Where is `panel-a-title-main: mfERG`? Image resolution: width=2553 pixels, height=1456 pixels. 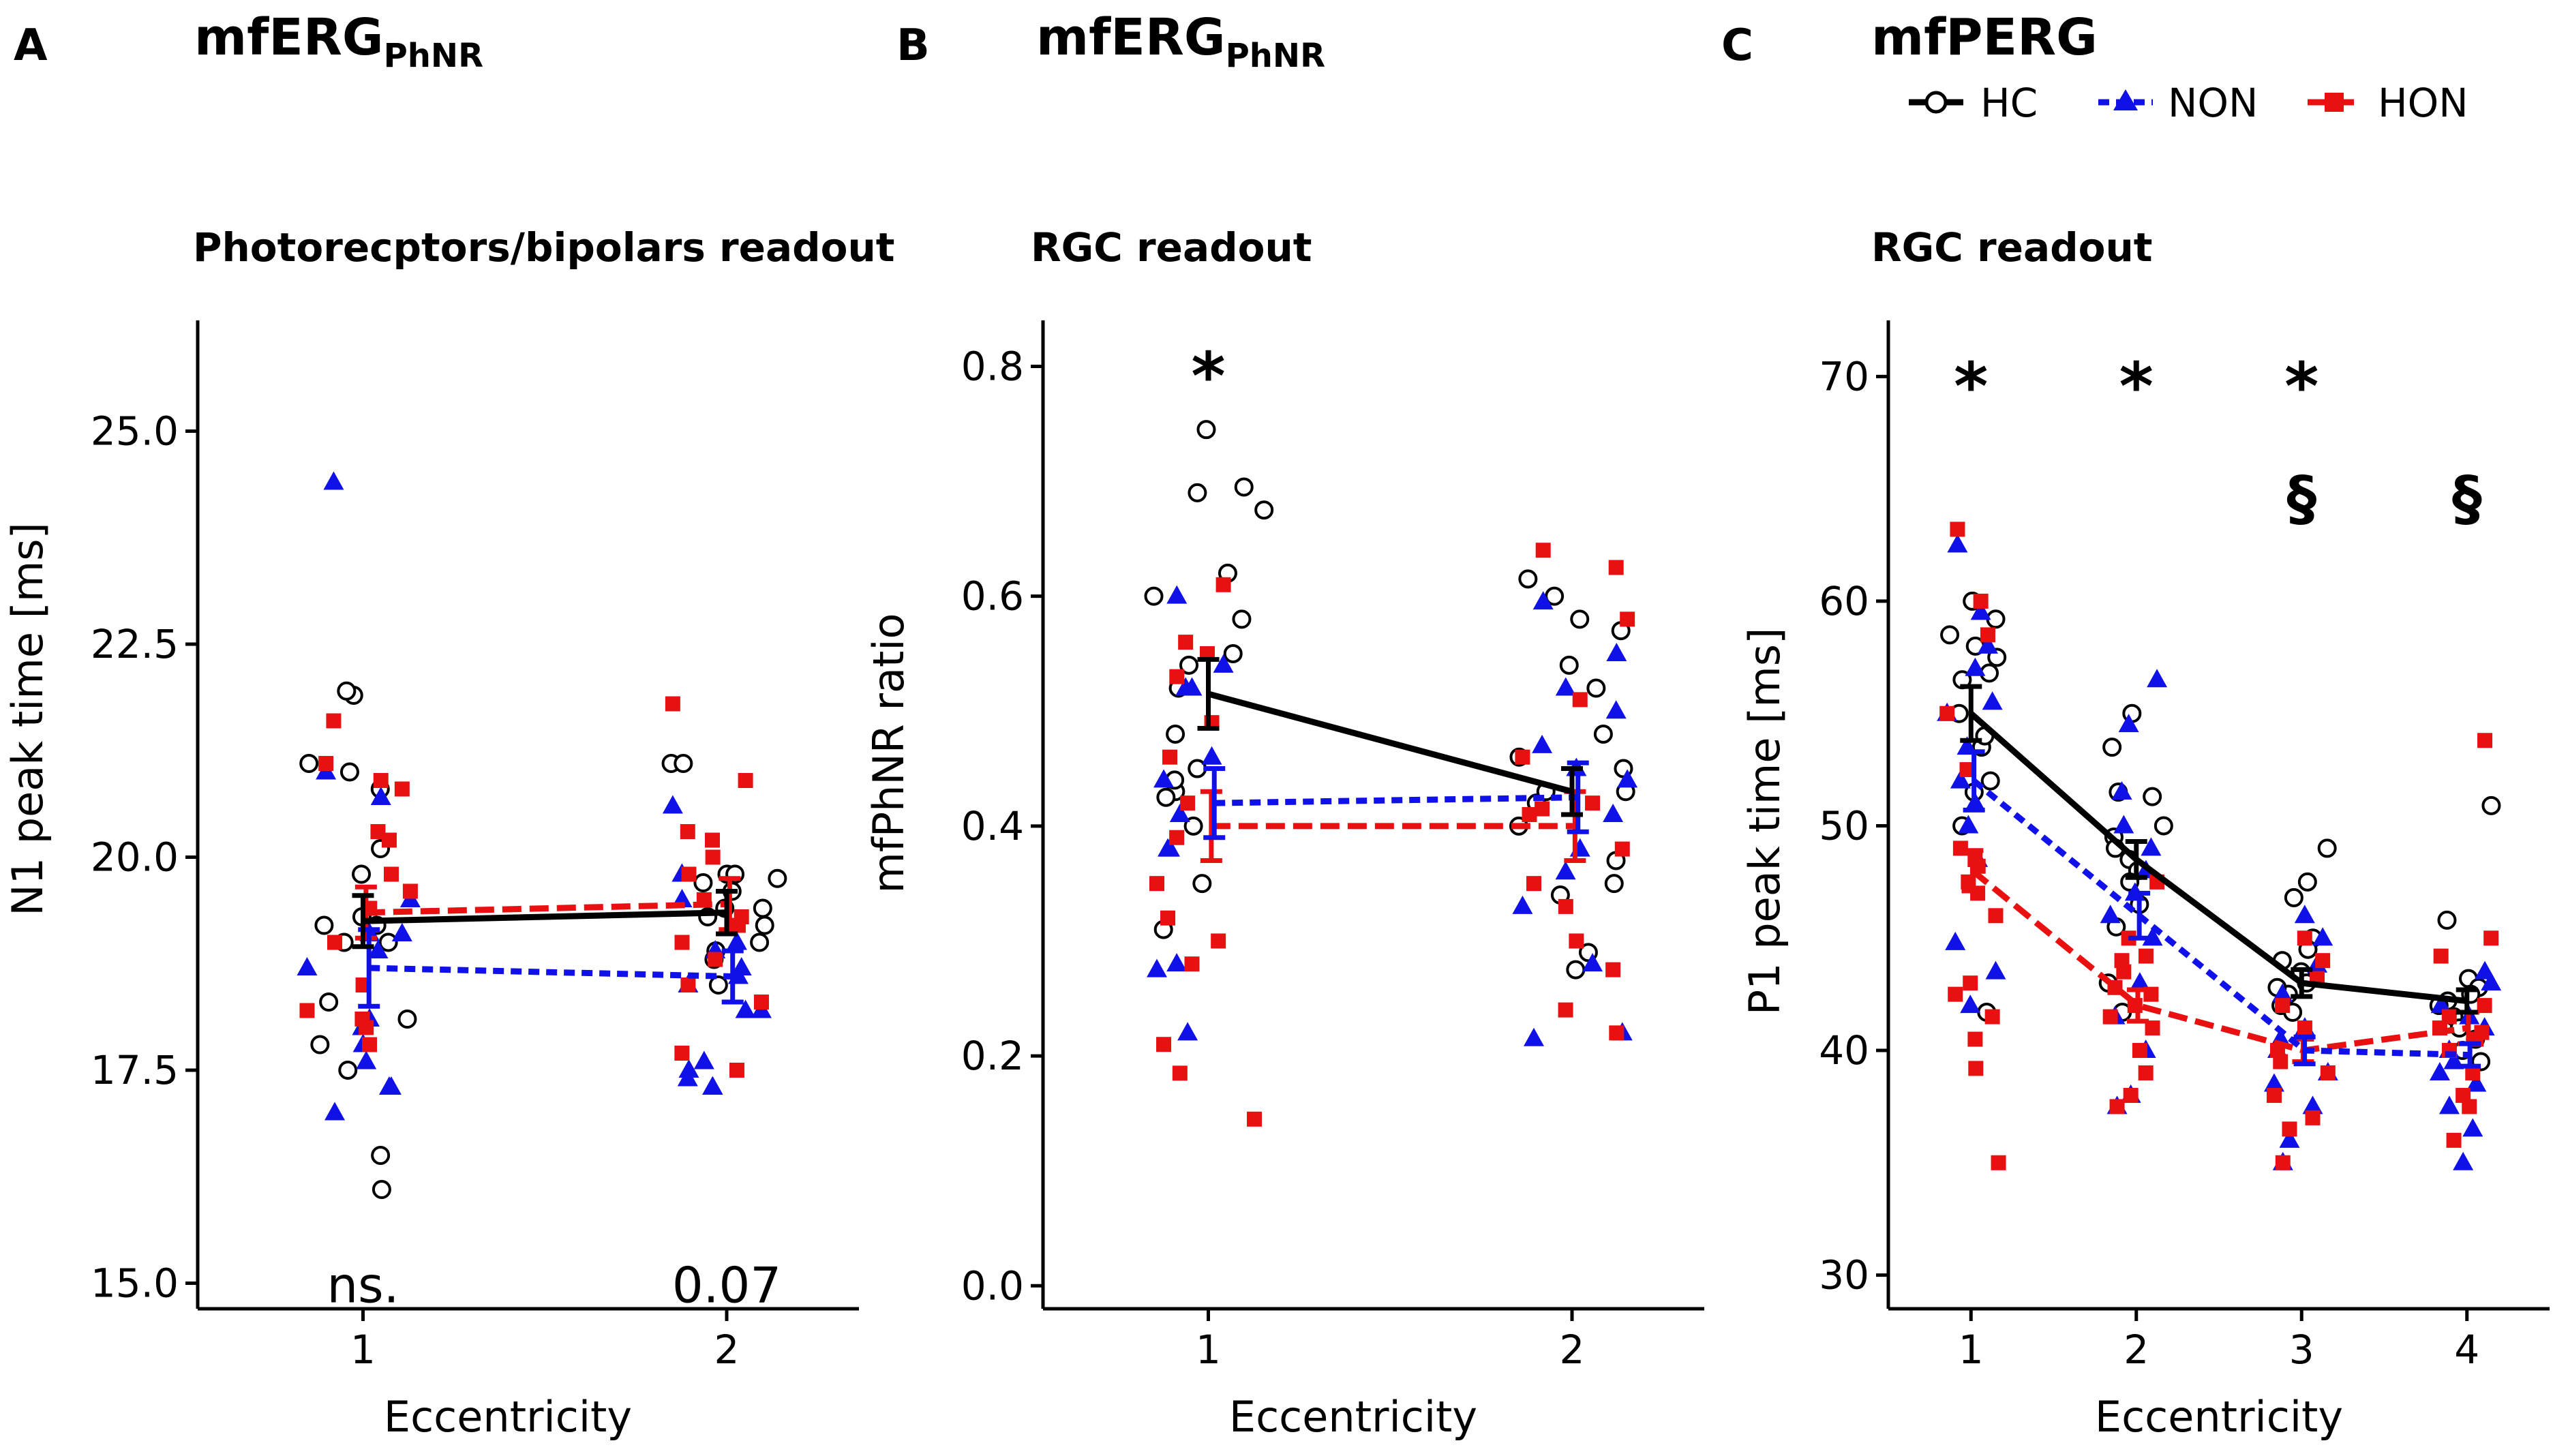
panel-a-title-main: mfERG is located at coordinates (289, 37).